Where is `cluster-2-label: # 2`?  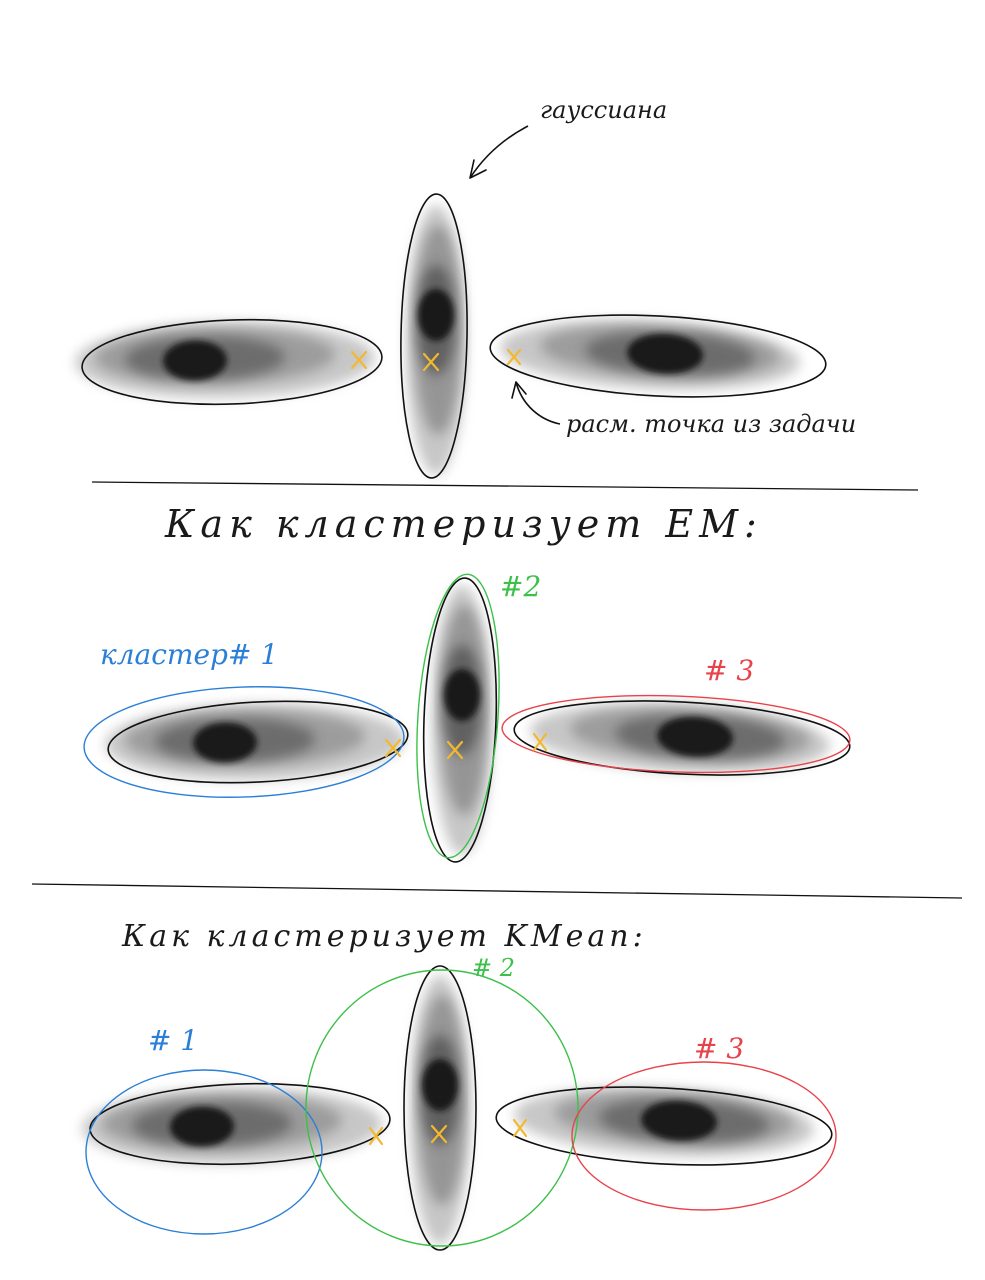
cluster-2-label: # 2 is located at coordinates (493, 968).